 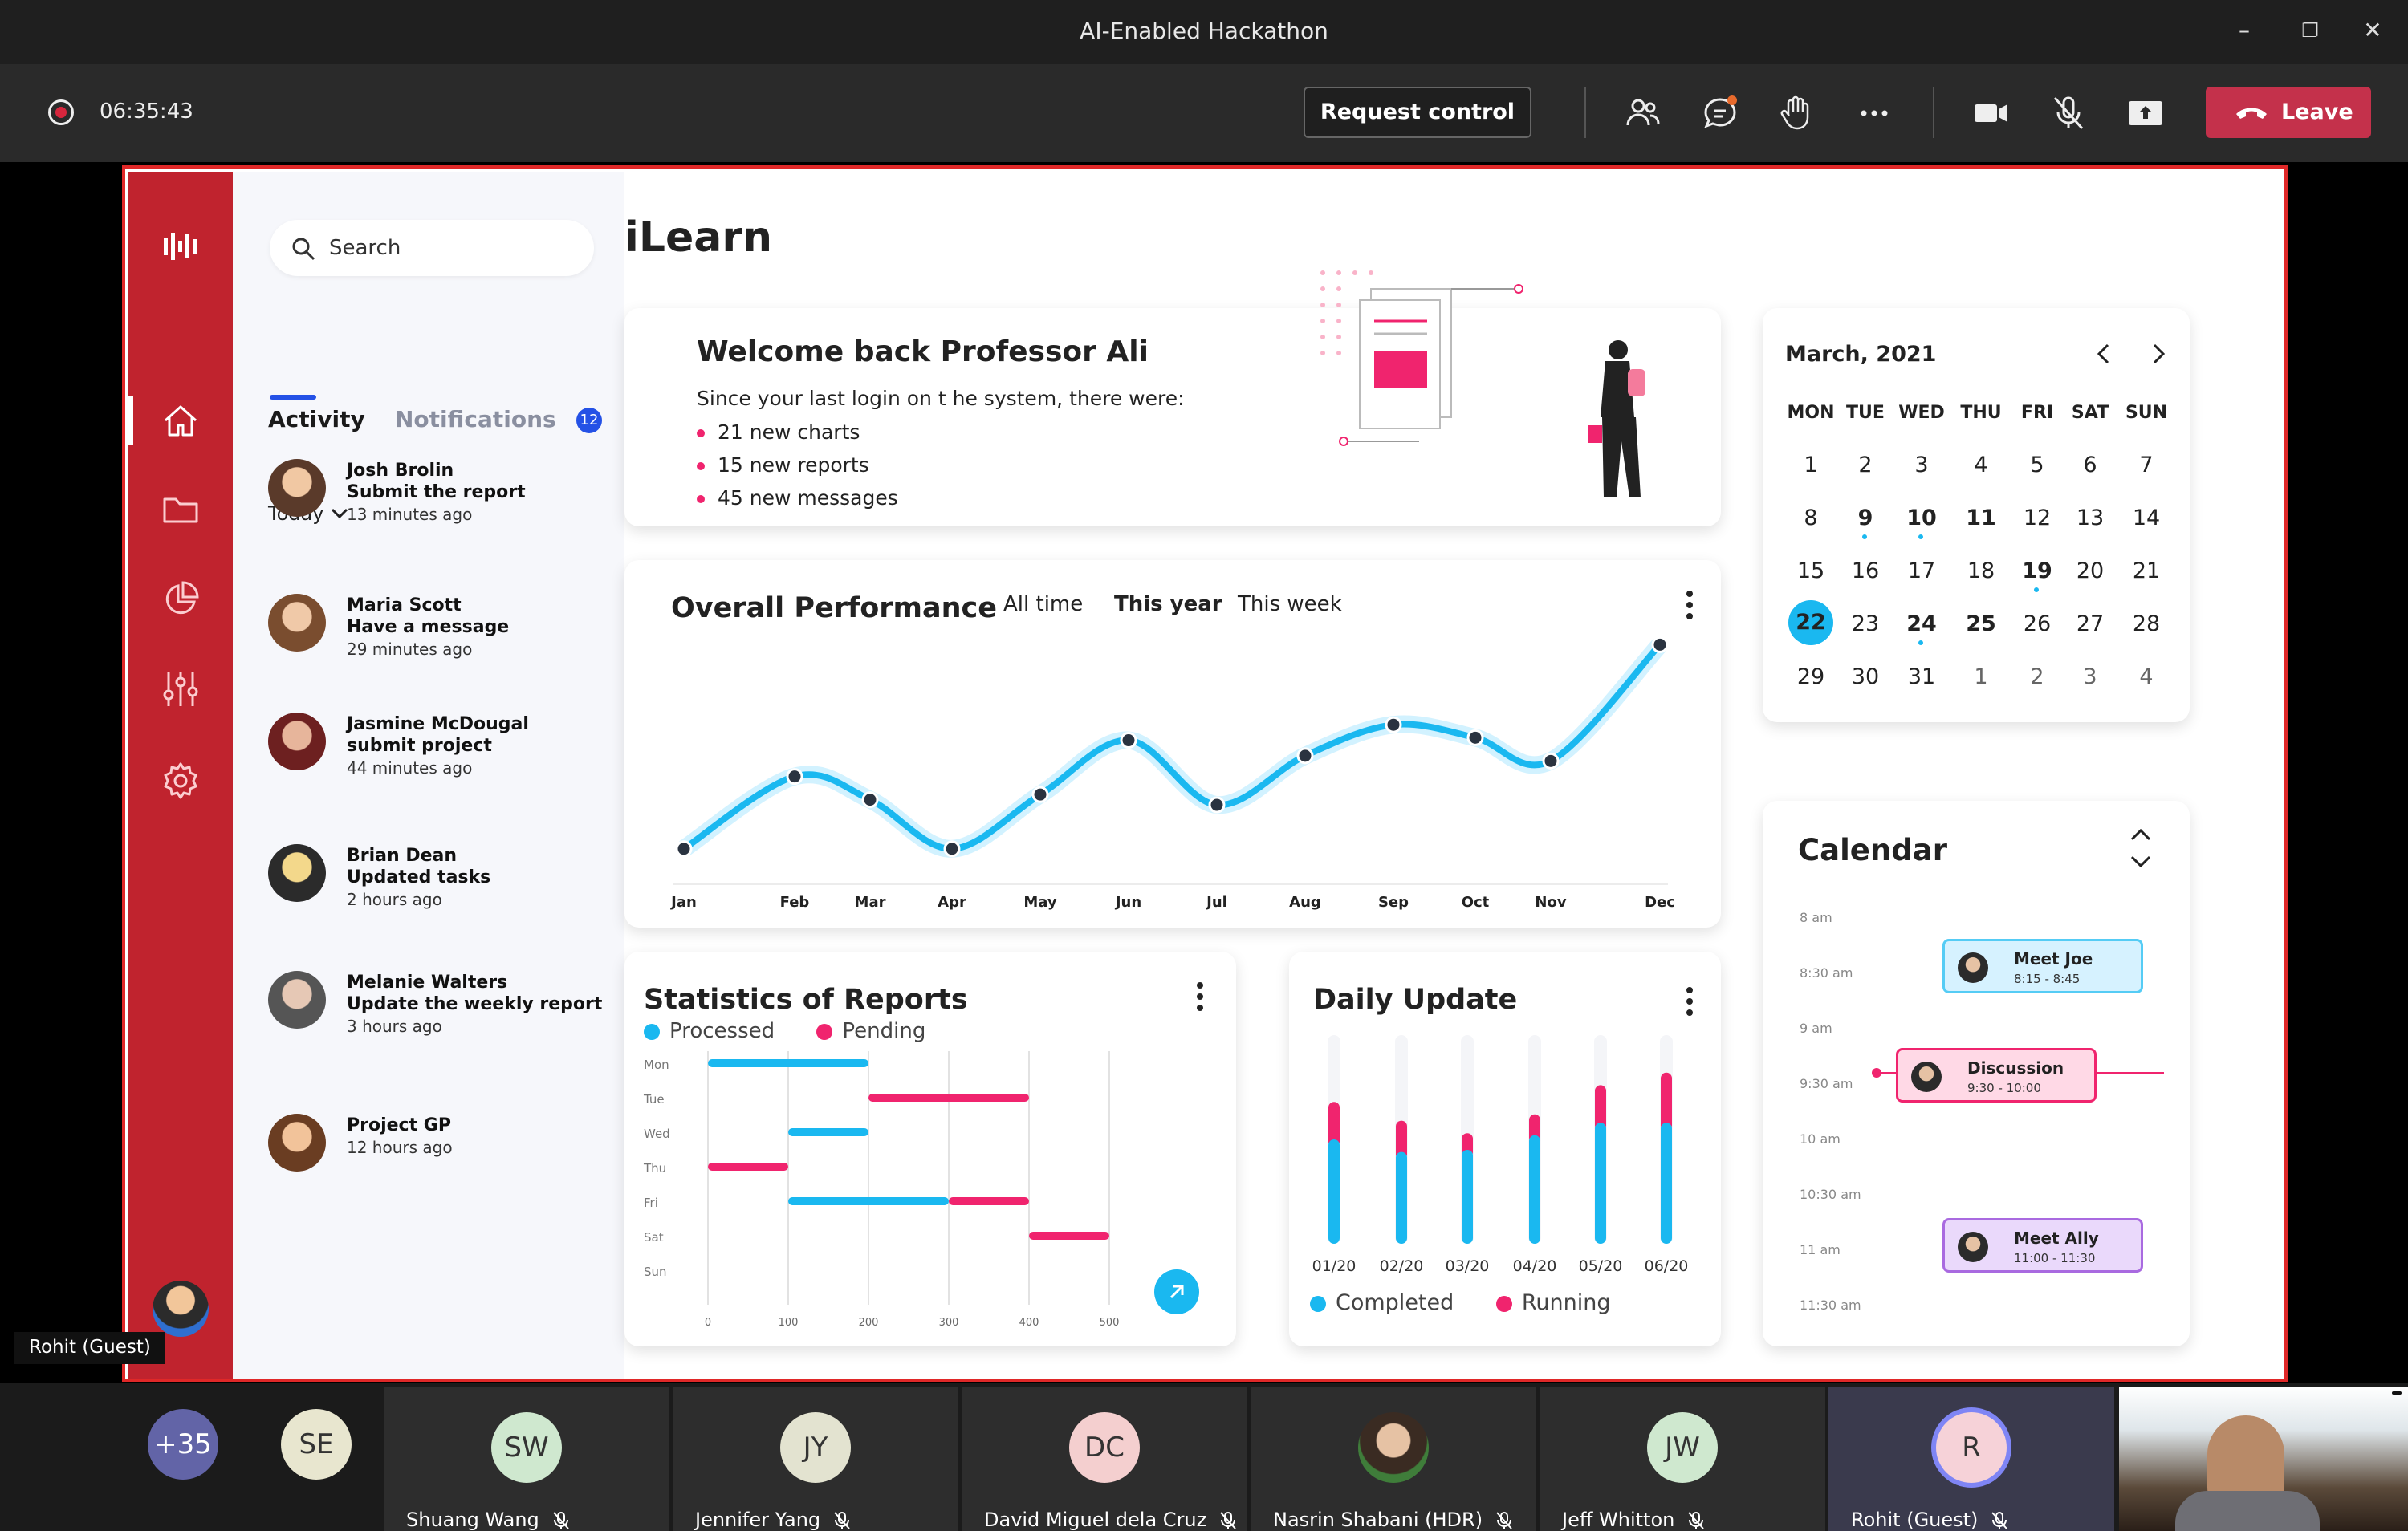 I want to click on chat-icon, so click(x=1720, y=113).